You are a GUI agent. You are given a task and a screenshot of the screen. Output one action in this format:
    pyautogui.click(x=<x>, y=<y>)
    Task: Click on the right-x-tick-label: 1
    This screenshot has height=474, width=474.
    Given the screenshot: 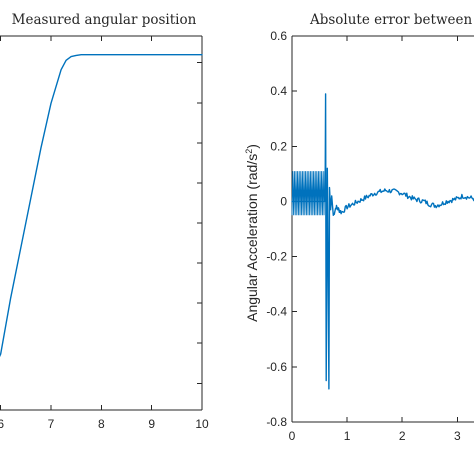 What is the action you would take?
    pyautogui.click(x=347, y=436)
    